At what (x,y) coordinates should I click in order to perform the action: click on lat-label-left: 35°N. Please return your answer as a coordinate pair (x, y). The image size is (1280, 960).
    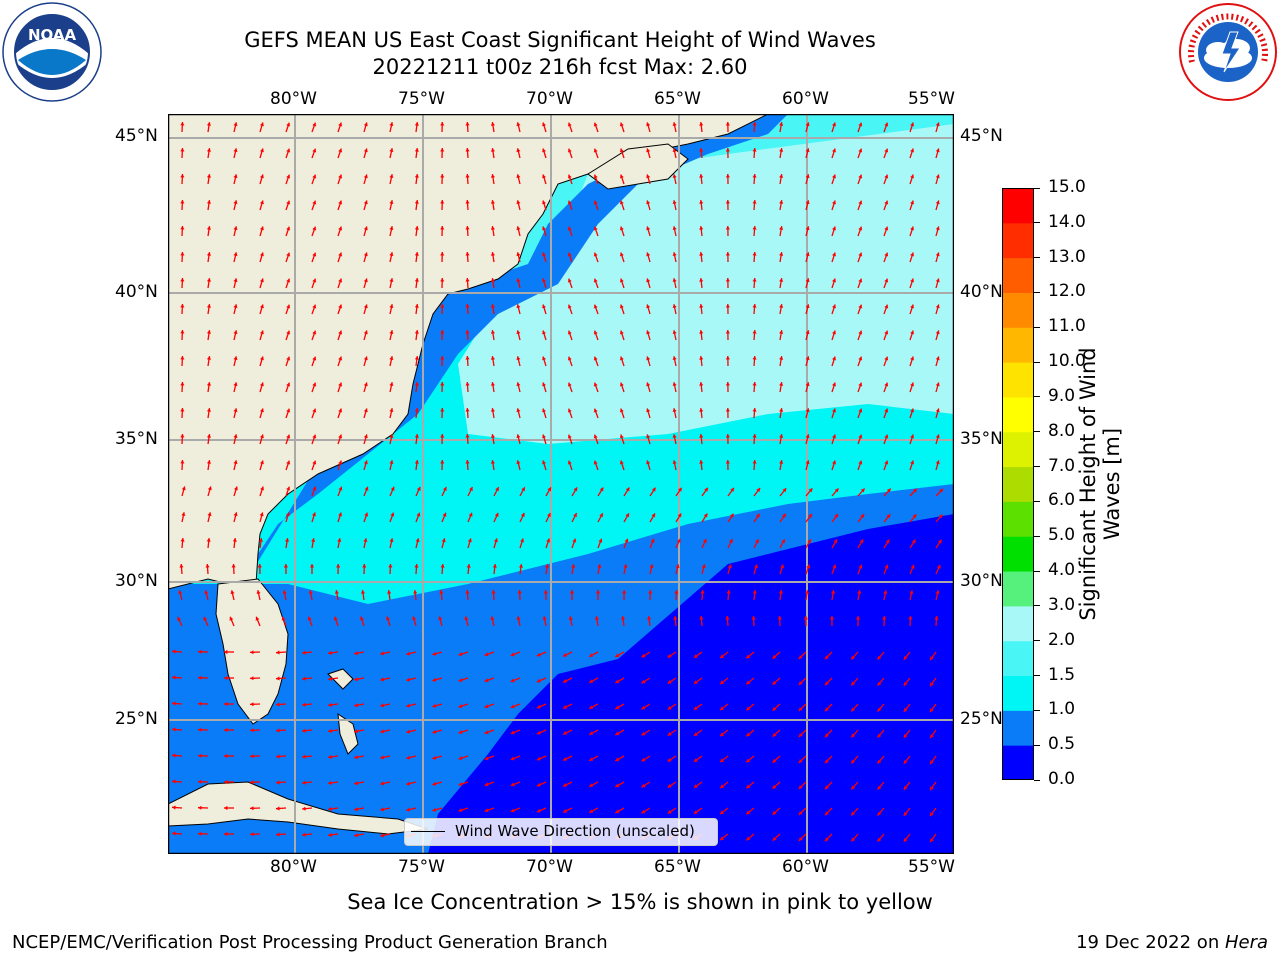
    Looking at the image, I should click on (136, 439).